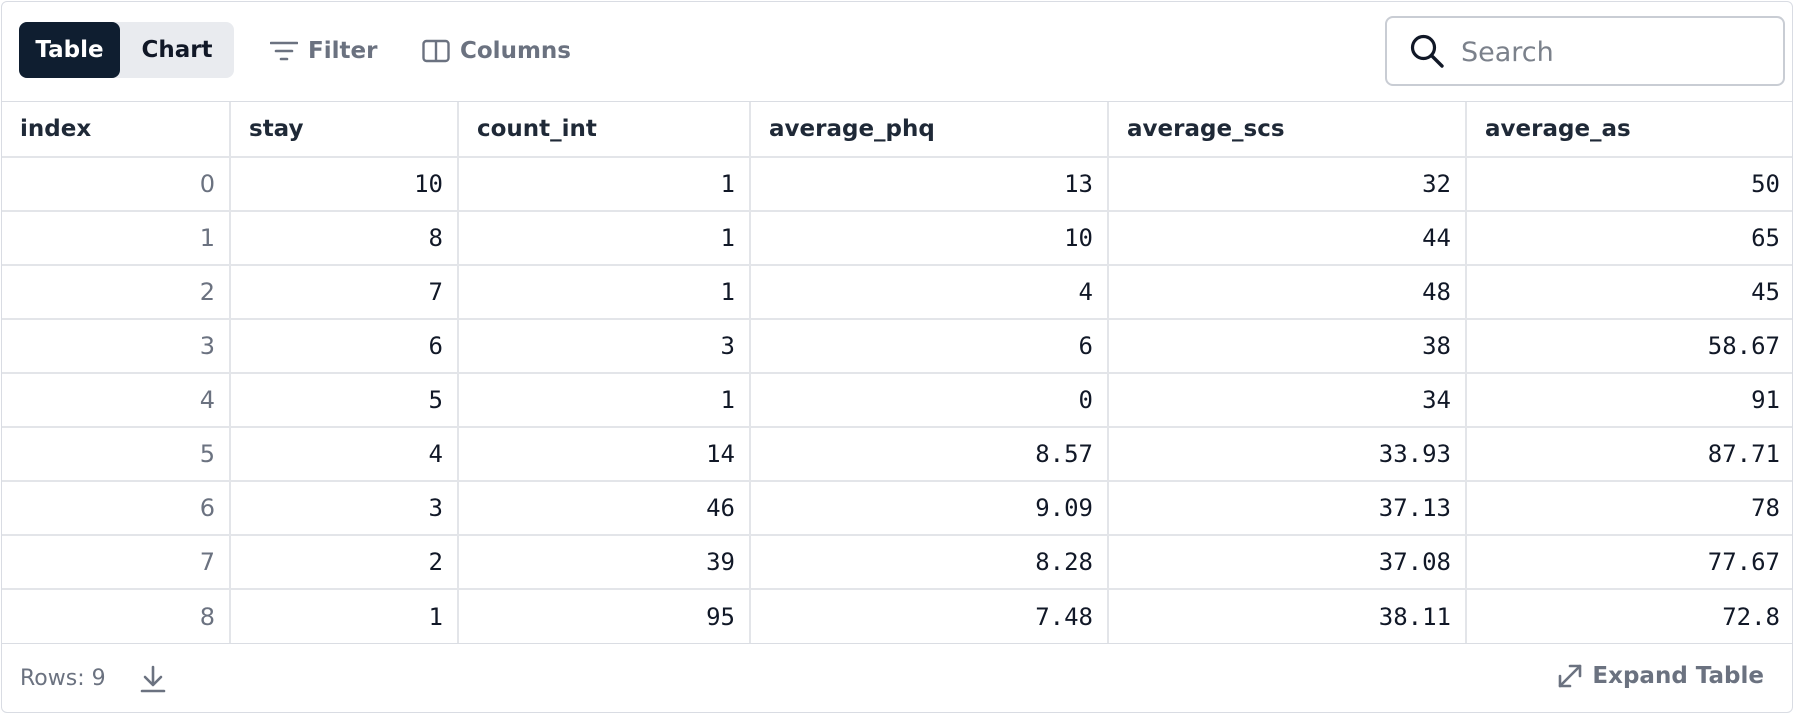  What do you see at coordinates (1629, 562) in the screenshot?
I see `table-cell-average-as: 77.67` at bounding box center [1629, 562].